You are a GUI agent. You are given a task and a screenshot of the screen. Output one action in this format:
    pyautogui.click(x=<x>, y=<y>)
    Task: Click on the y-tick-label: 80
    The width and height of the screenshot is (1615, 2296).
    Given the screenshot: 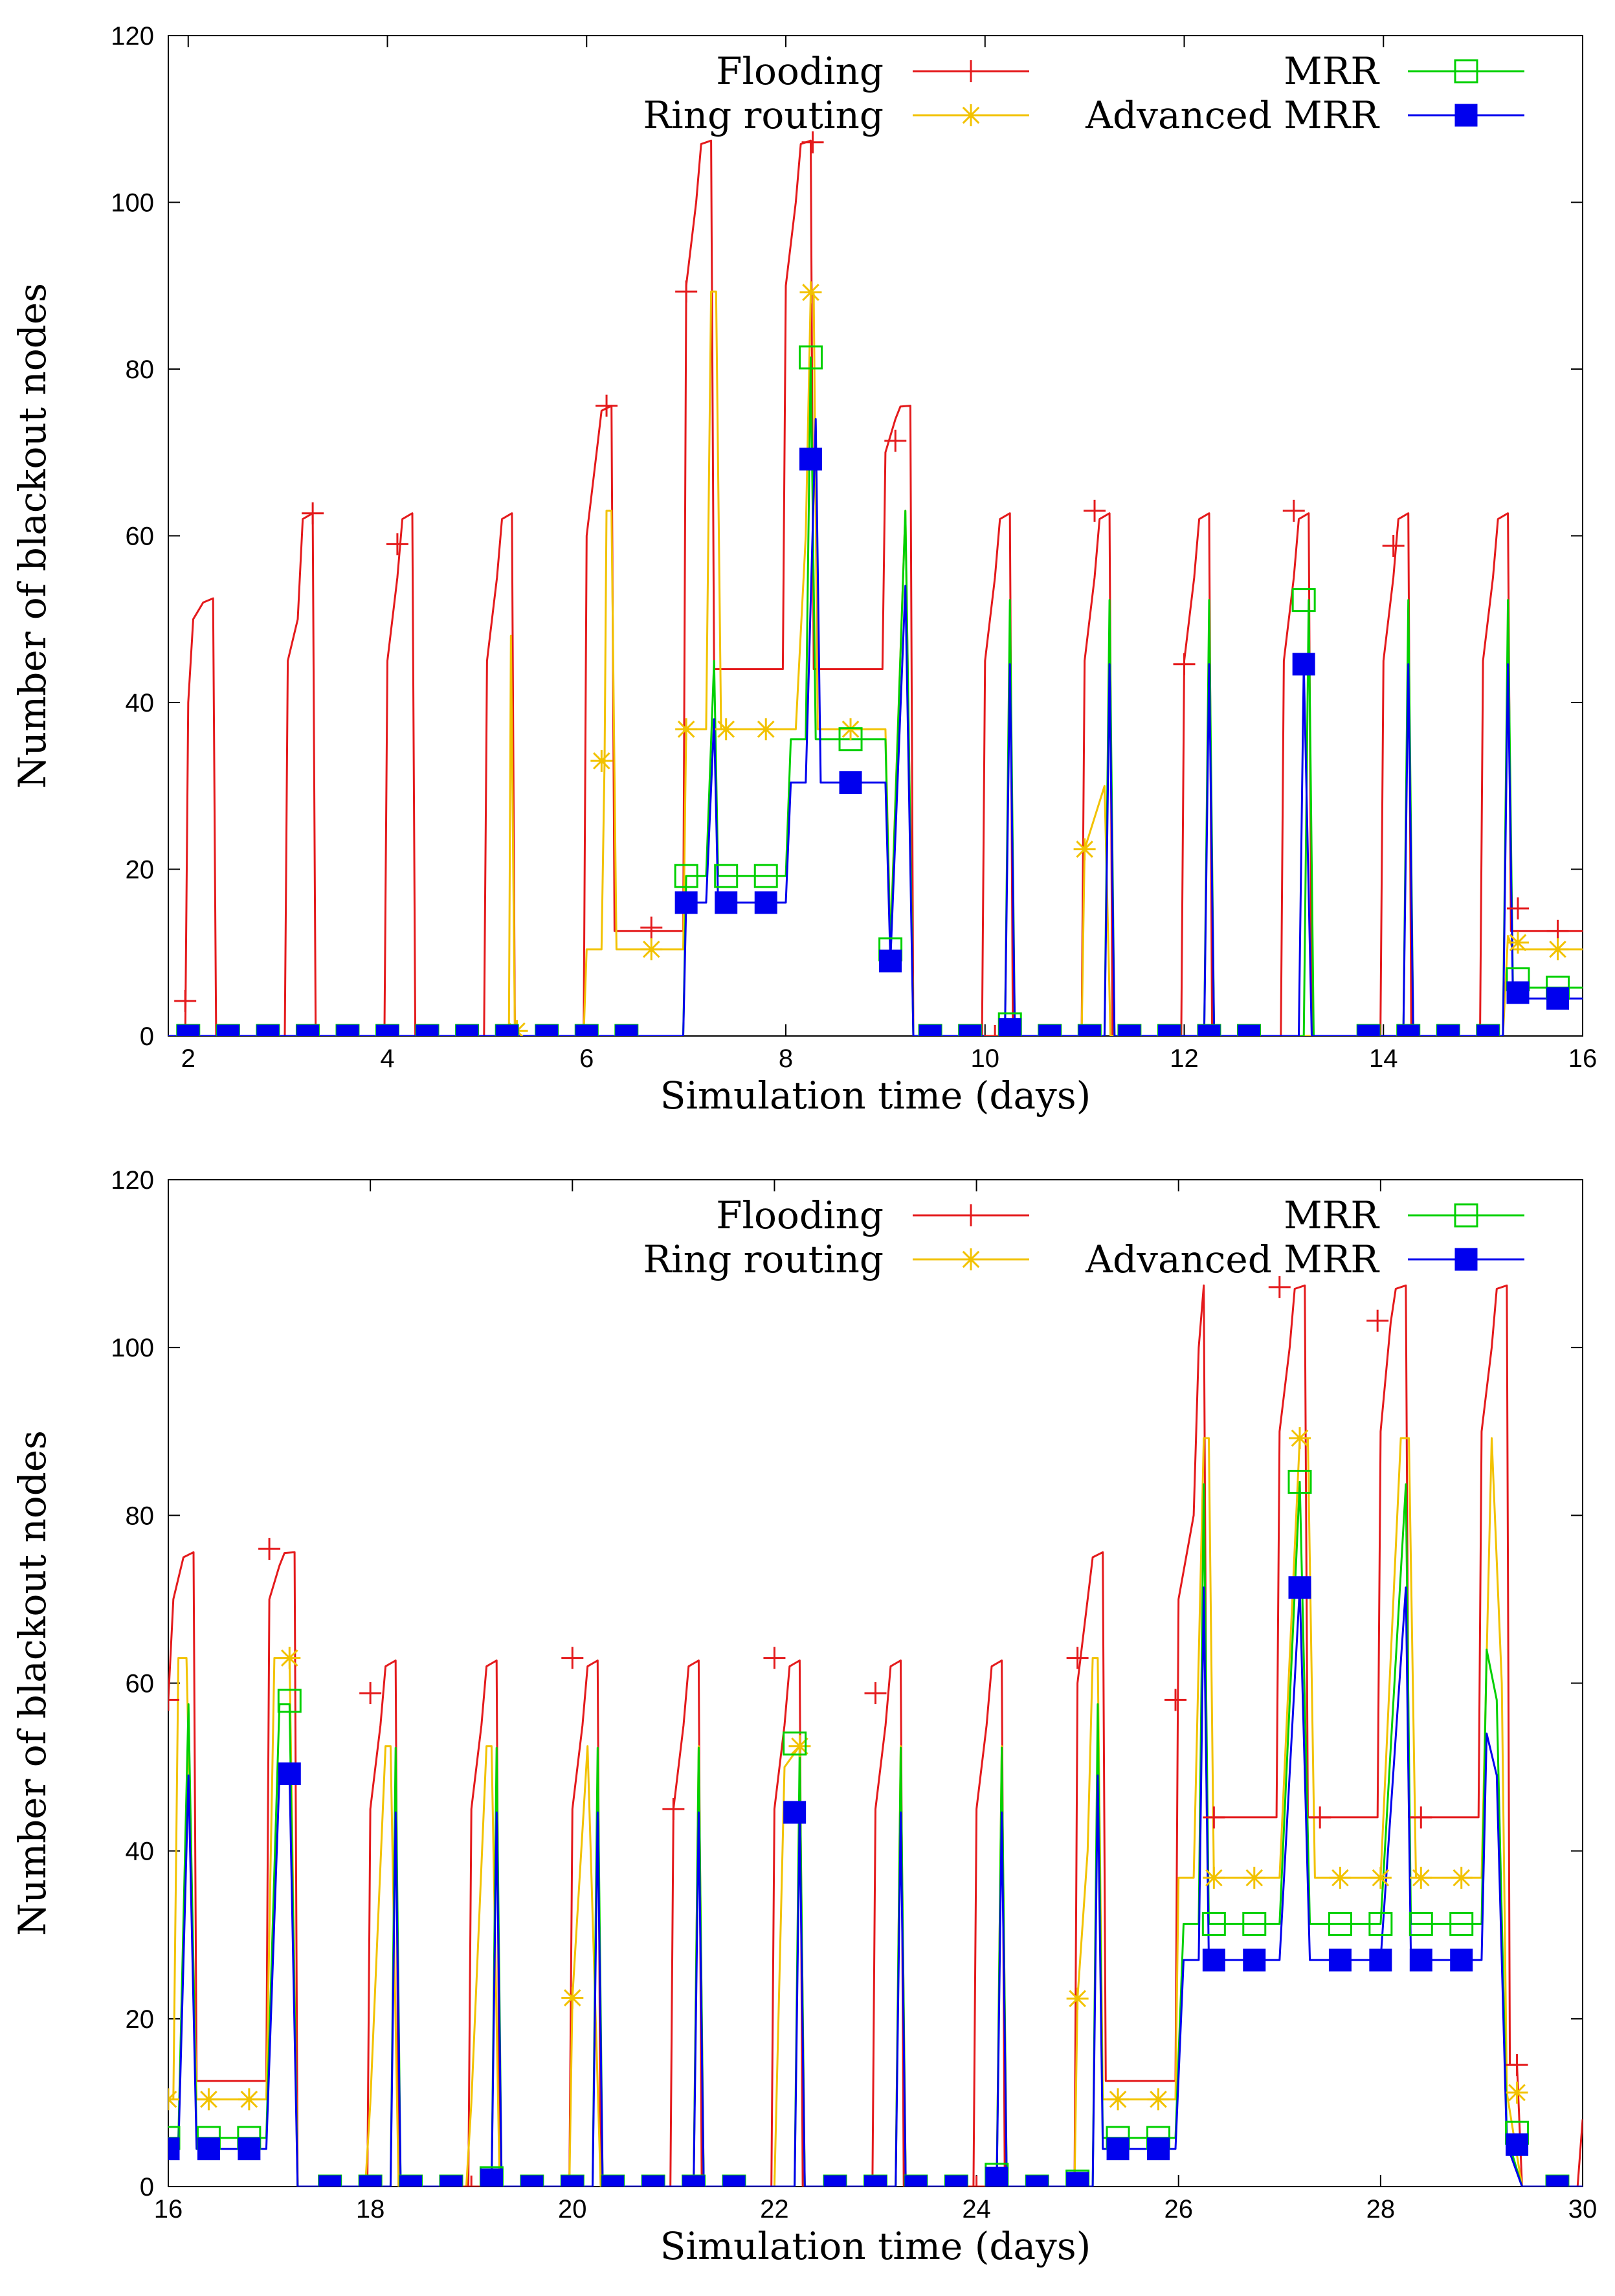 What is the action you would take?
    pyautogui.click(x=140, y=369)
    